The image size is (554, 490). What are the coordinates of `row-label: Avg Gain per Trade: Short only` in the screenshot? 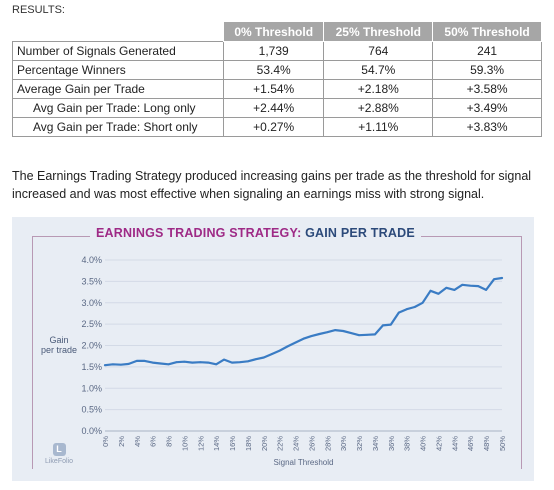 It's located at (118, 127).